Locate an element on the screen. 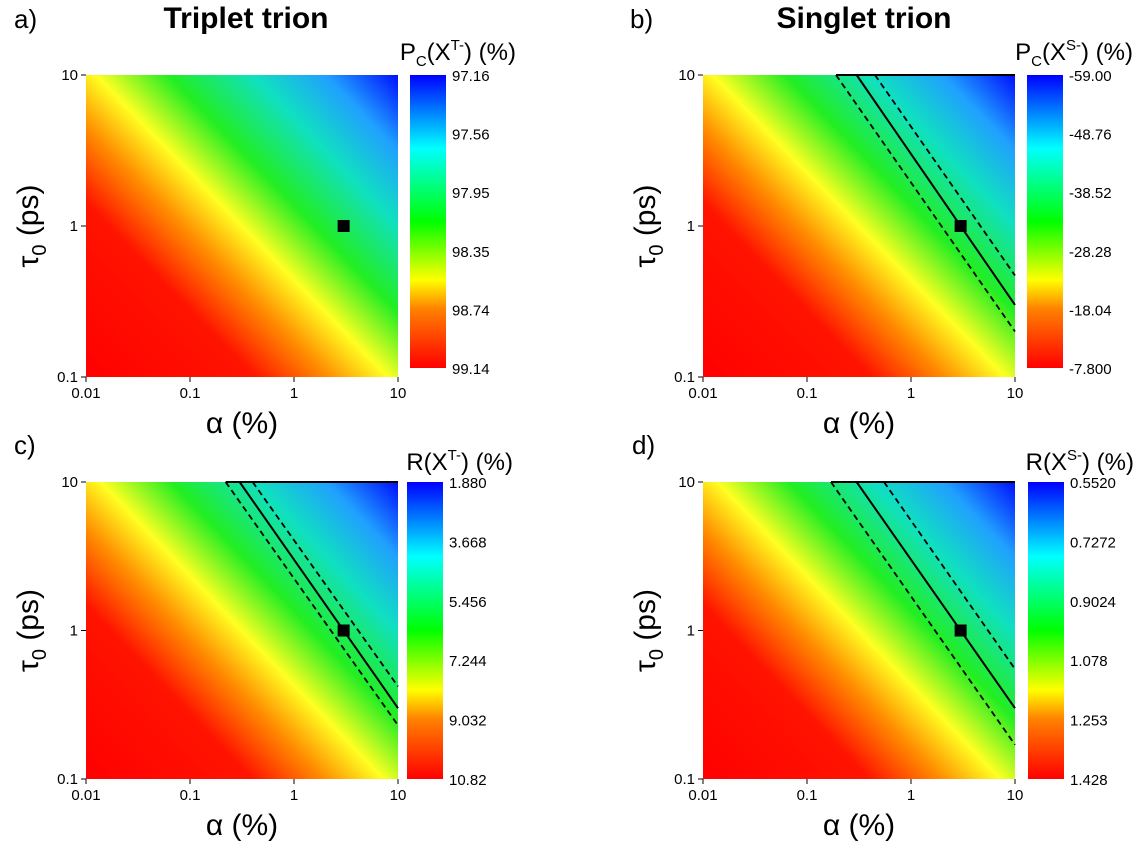  colorbar-tick-label: 1.428 is located at coordinates (1089, 780).